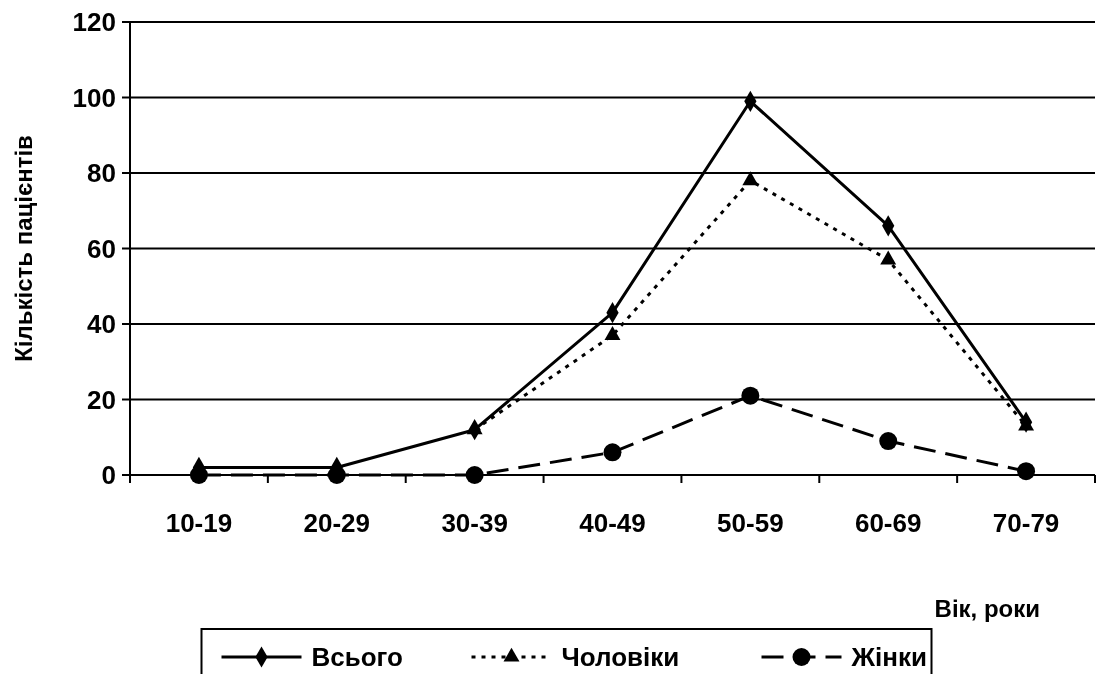 The height and width of the screenshot is (674, 1113). Describe the element at coordinates (987, 608) in the screenshot. I see `x-axis-title: Вік, роки` at that location.